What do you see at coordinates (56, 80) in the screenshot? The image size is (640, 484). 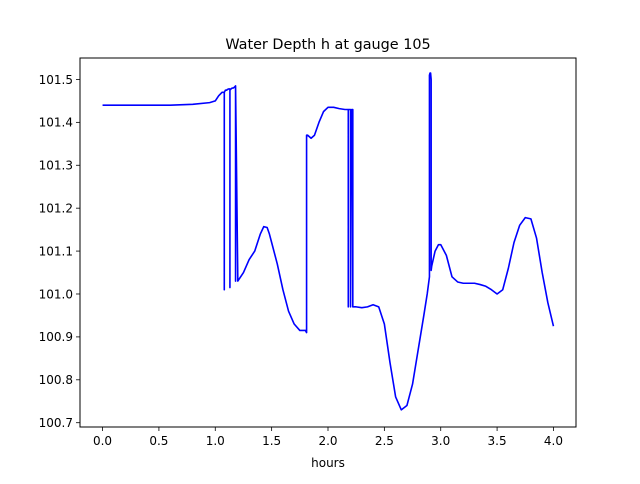 I see `y-tick-label: 101.5` at bounding box center [56, 80].